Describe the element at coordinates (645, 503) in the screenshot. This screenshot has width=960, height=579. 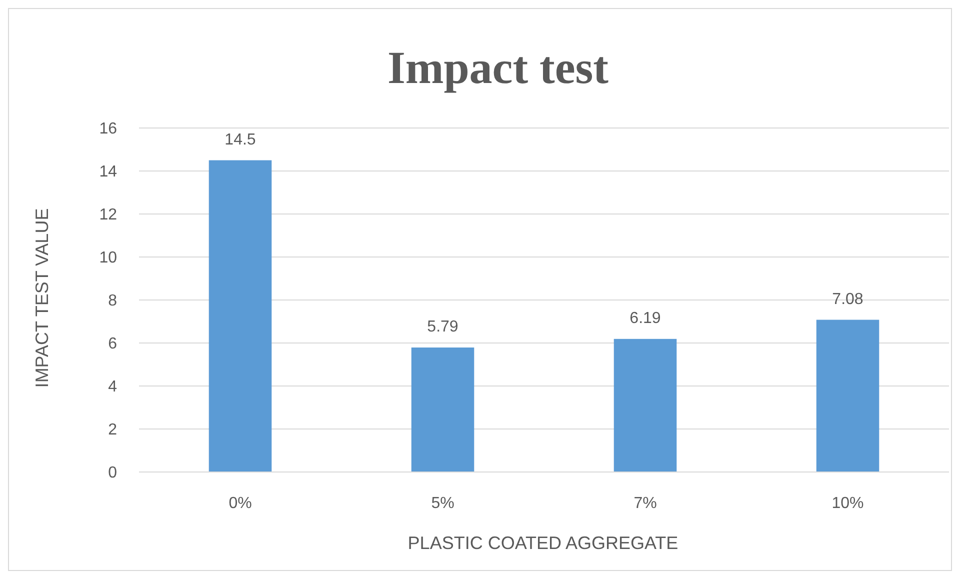
I see `x-tick-label: 7%` at that location.